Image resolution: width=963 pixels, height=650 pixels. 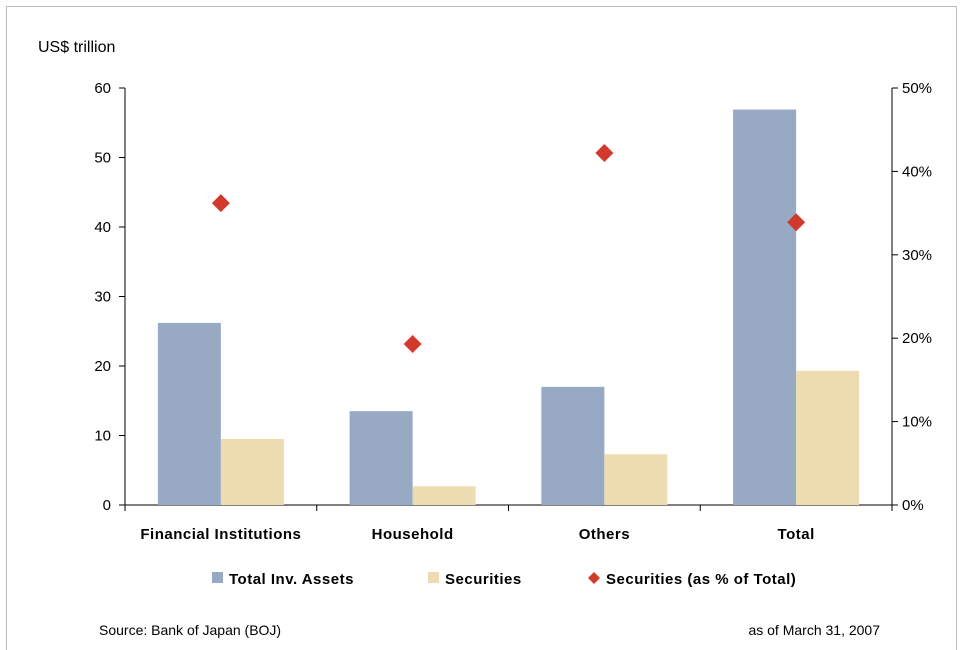 What do you see at coordinates (102, 227) in the screenshot?
I see `left-tick-label: 40` at bounding box center [102, 227].